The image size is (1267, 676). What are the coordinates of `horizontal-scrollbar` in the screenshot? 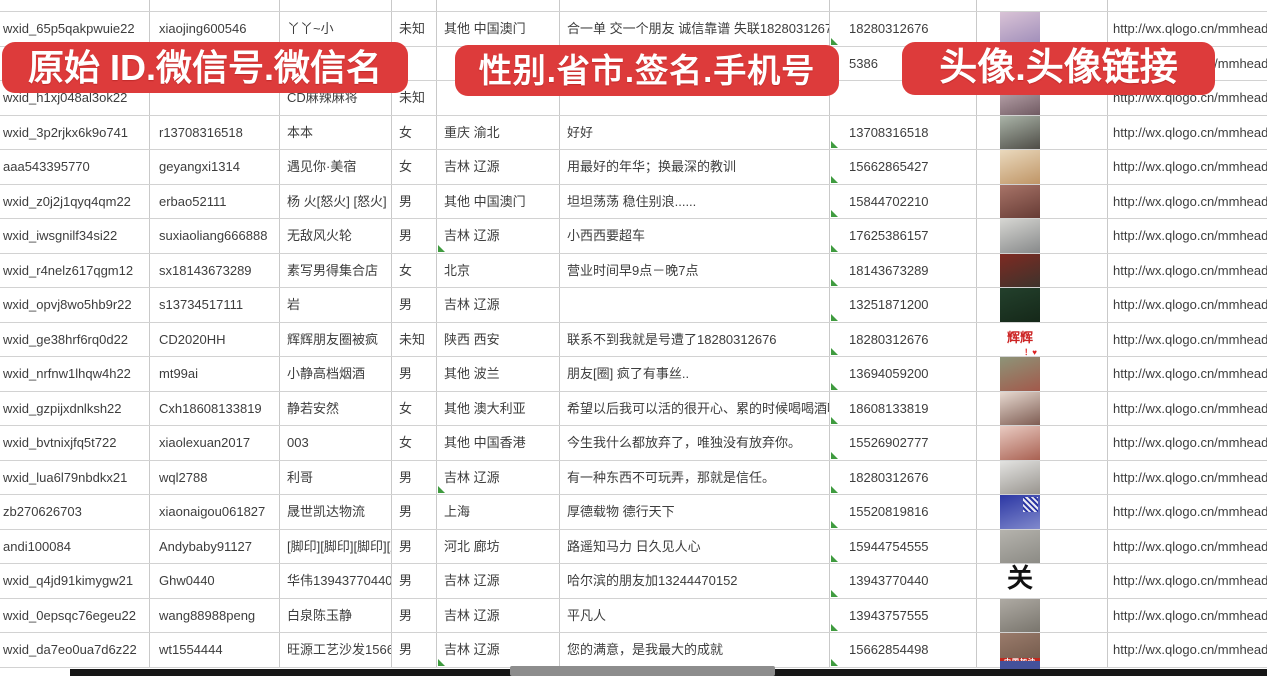 It's located at (668, 671).